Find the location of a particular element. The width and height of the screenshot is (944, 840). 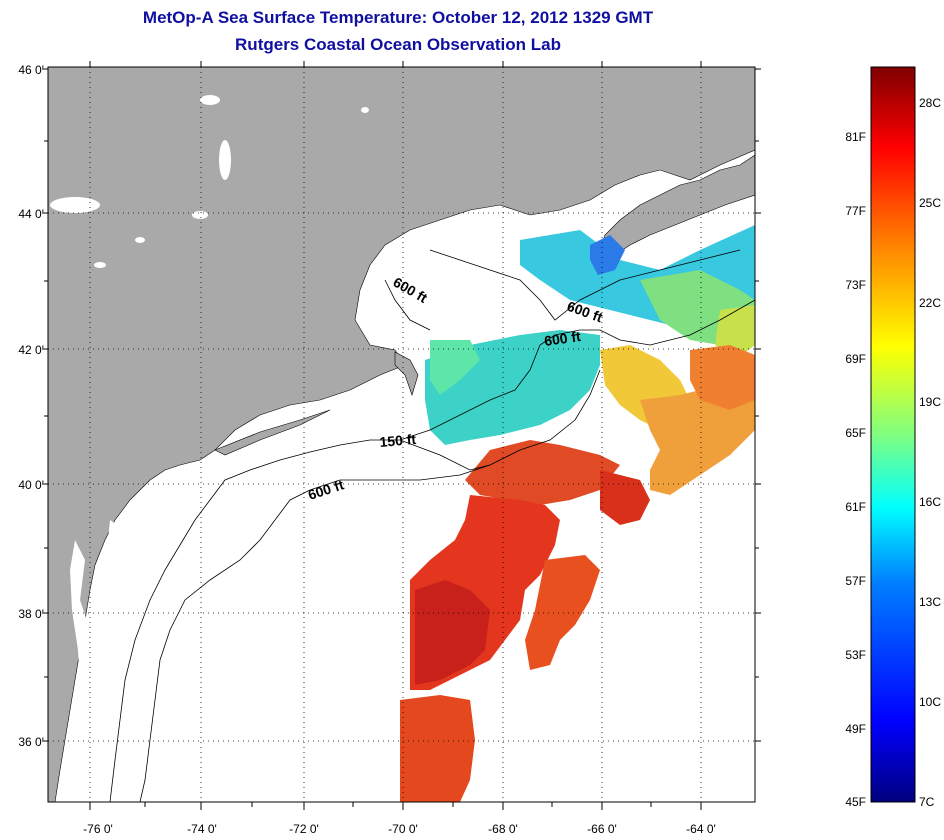

map-subtitle: Rutgers Coastal Ocean Observation Lab is located at coordinates (398, 44).